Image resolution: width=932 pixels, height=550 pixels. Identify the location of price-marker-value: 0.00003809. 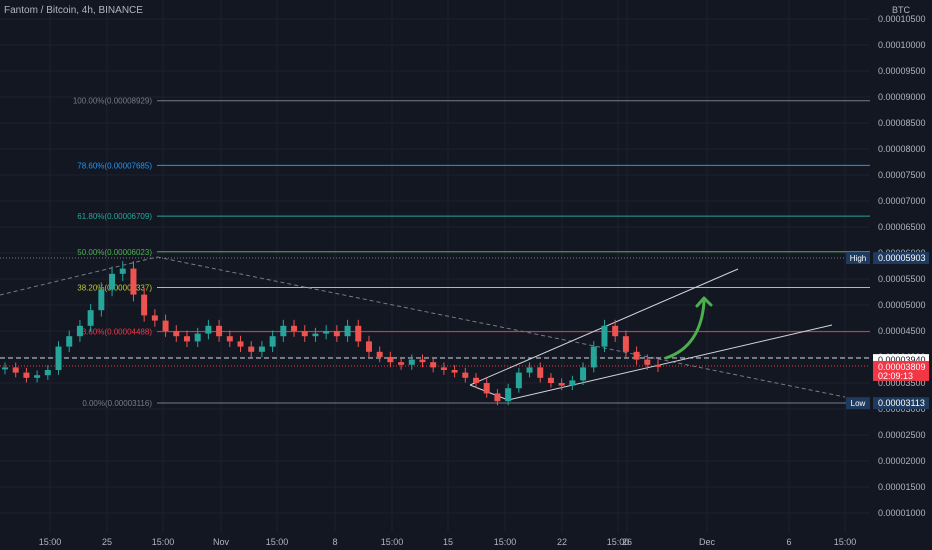
(902, 367).